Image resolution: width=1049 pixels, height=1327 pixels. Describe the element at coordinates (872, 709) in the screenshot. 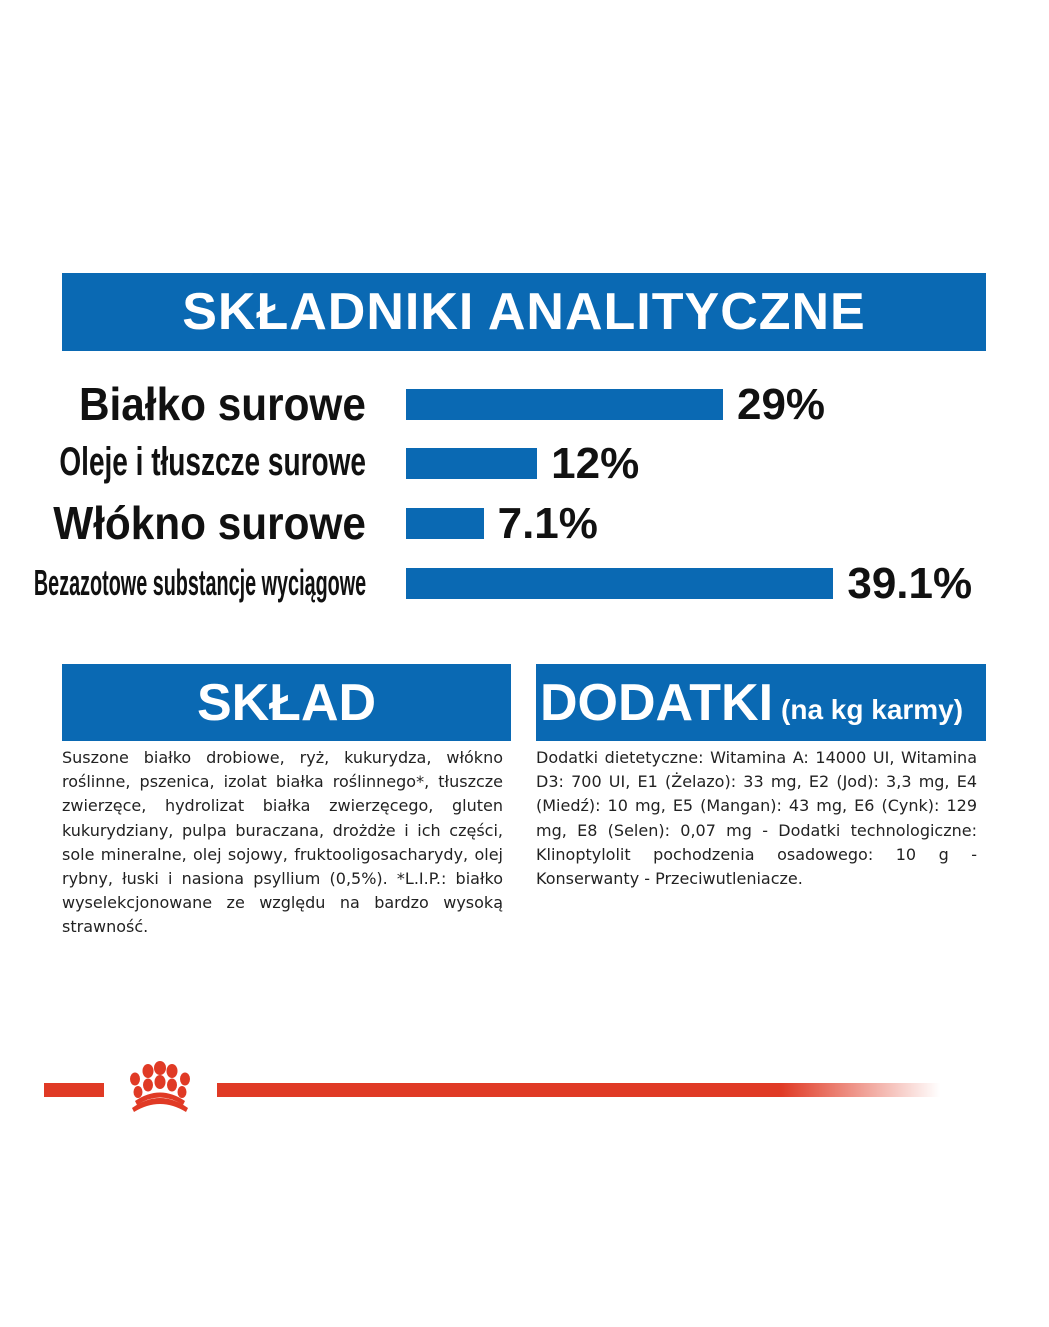

I see `additives-subtitle: (na kg karmy)` at that location.